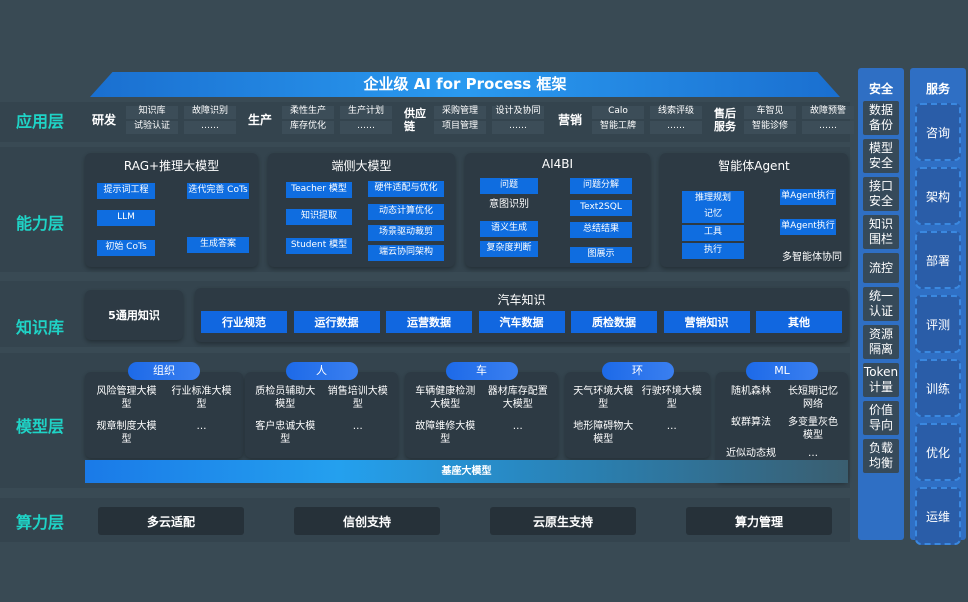  I want to click on app-item: Calo, so click(618, 112).